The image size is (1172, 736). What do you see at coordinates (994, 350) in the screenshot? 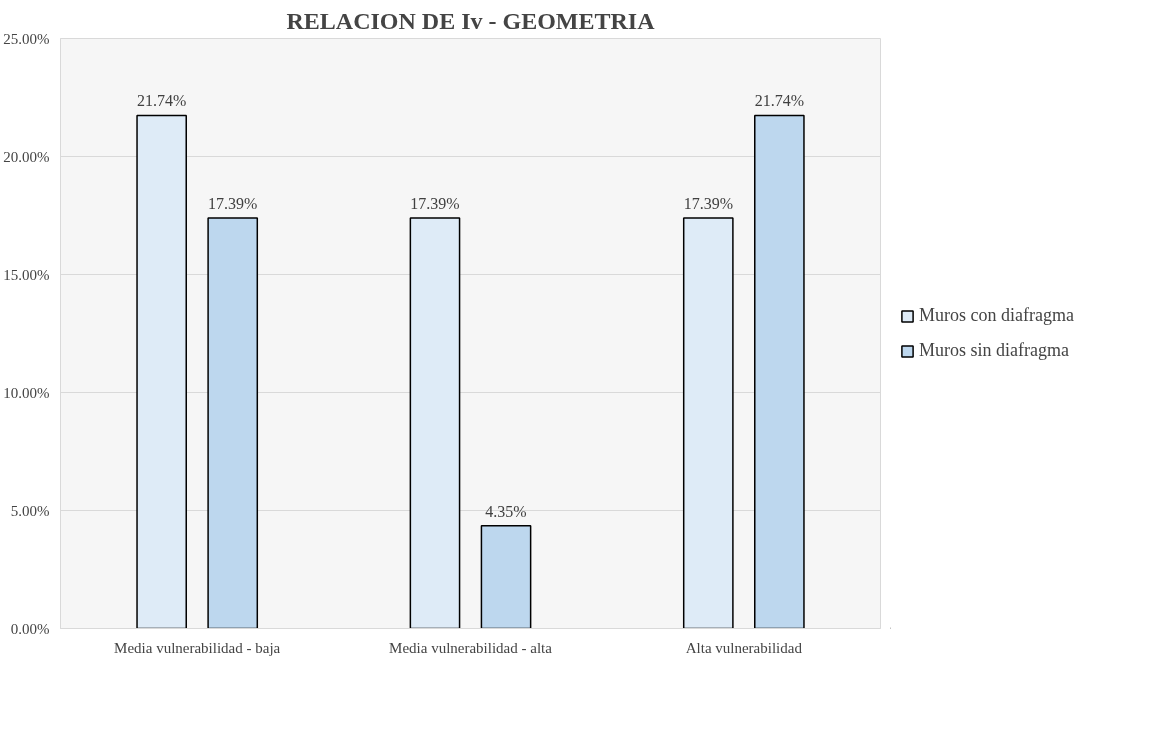
I see `legend-label: Muros sin diafragma` at bounding box center [994, 350].